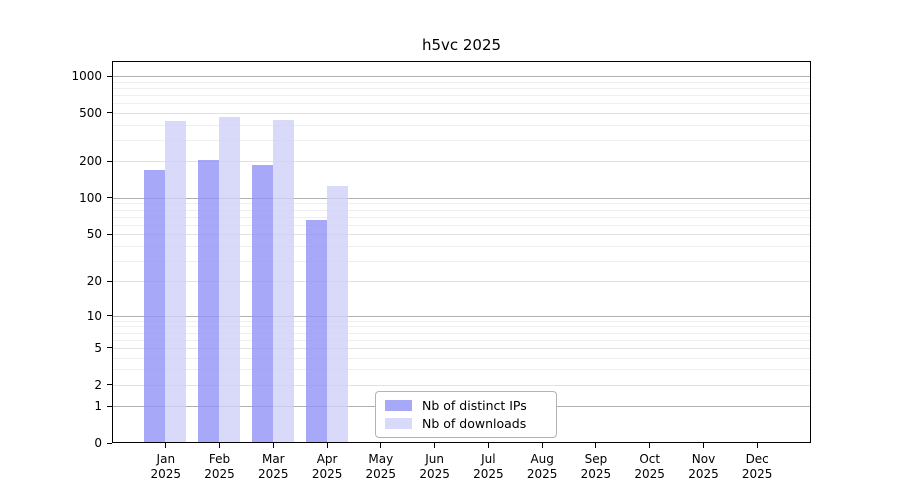  I want to click on y-tick-label: 50, so click(94, 234).